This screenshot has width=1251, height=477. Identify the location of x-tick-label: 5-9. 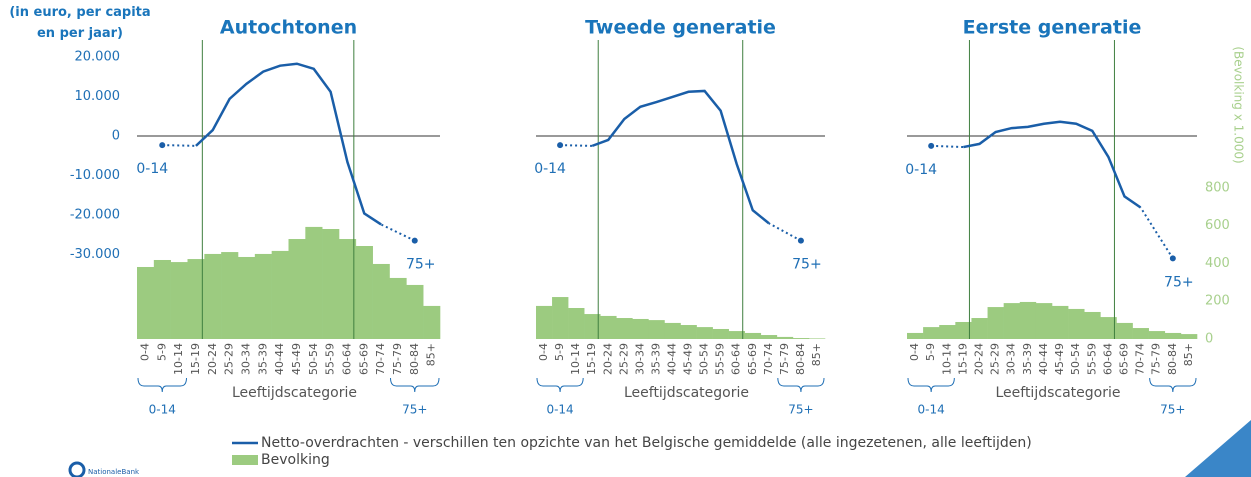
(559, 352).